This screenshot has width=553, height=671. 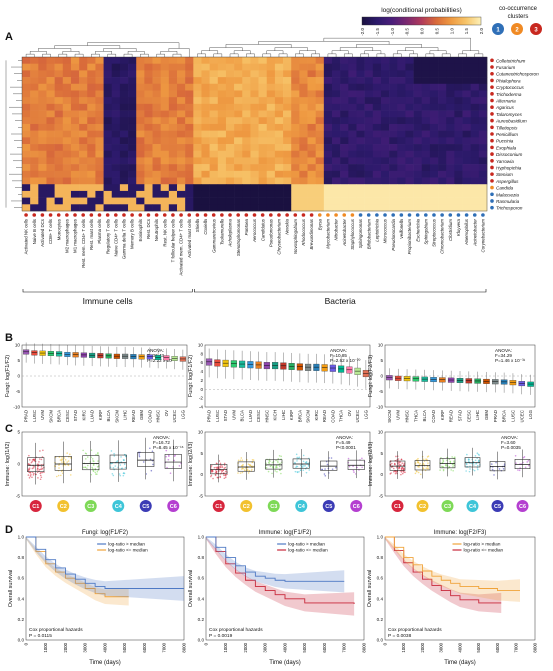 I want to click on panelB-category: KIRP, so click(x=442, y=415).